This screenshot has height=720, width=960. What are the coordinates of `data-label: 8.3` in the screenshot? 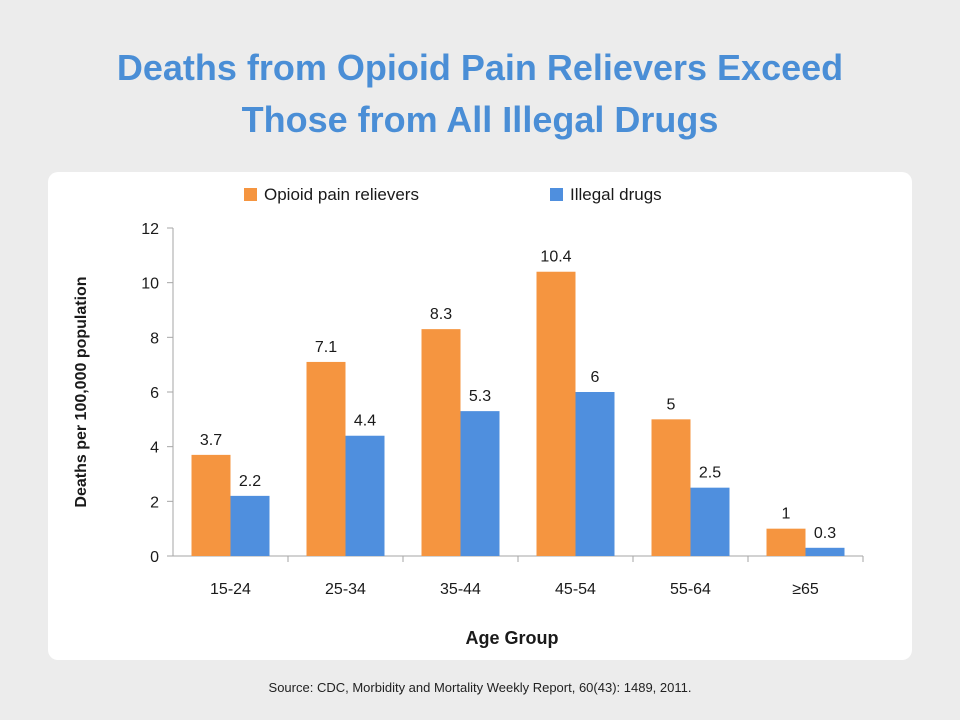 It's located at (441, 314).